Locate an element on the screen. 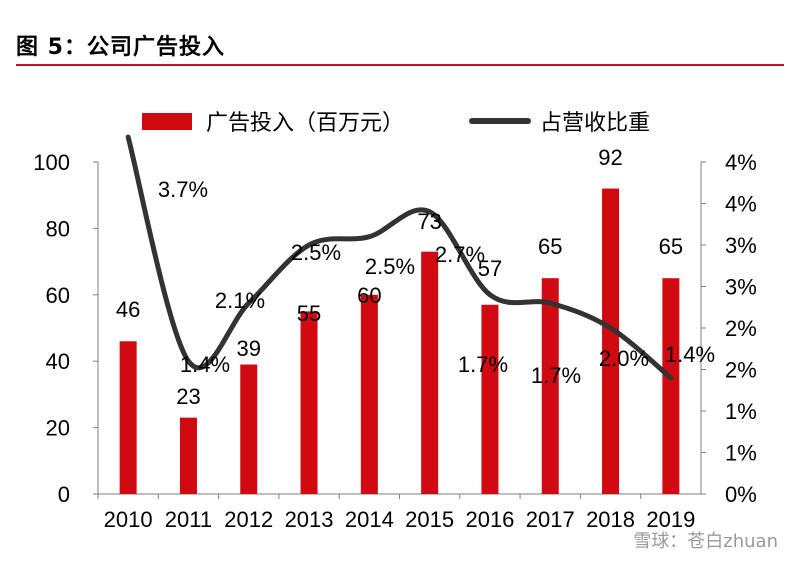 Image resolution: width=800 pixels, height=567 pixels. line-value-label: 2.1% is located at coordinates (240, 300).